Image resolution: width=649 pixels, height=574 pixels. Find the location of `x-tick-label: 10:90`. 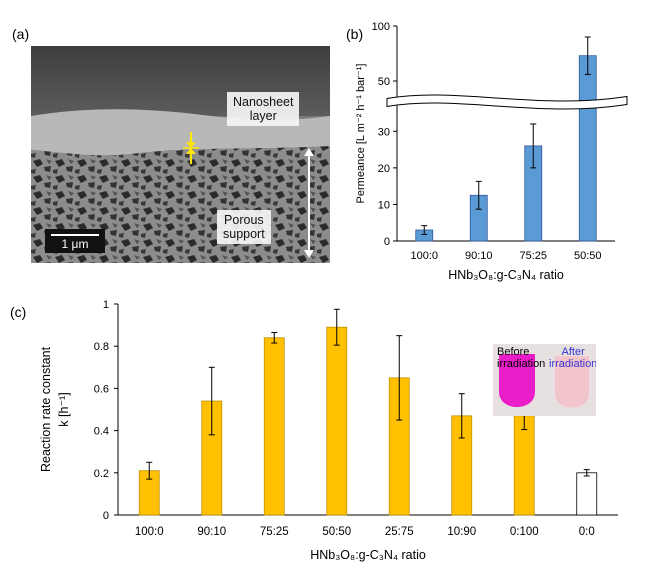

x-tick-label: 10:90 is located at coordinates (461, 532).